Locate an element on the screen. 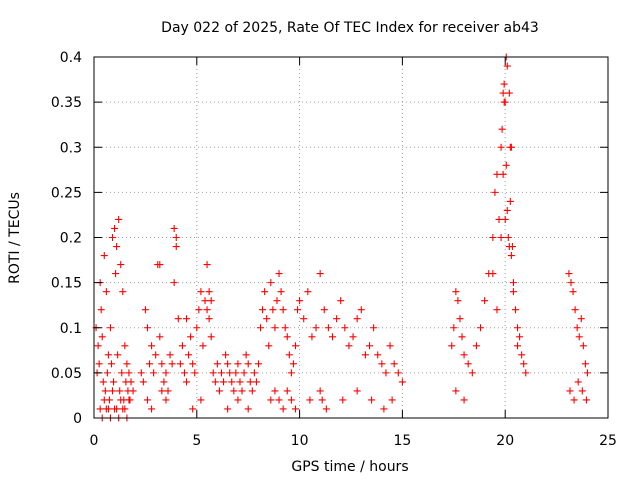  y-tick-label: 0.25 is located at coordinates (66, 193).